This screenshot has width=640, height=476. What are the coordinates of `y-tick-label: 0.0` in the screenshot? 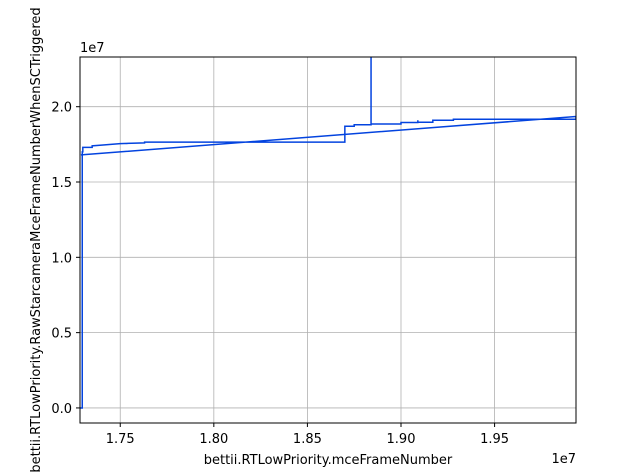 It's located at (61, 409).